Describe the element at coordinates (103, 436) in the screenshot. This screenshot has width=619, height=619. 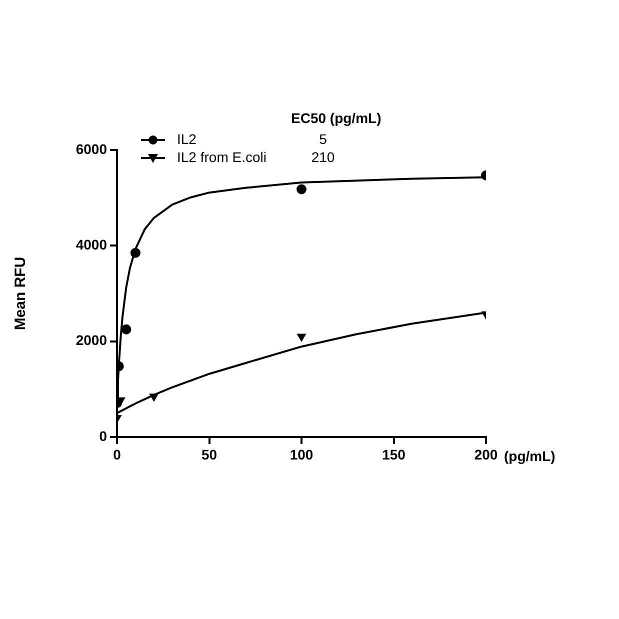
I see `y-tick-label: 0` at that location.